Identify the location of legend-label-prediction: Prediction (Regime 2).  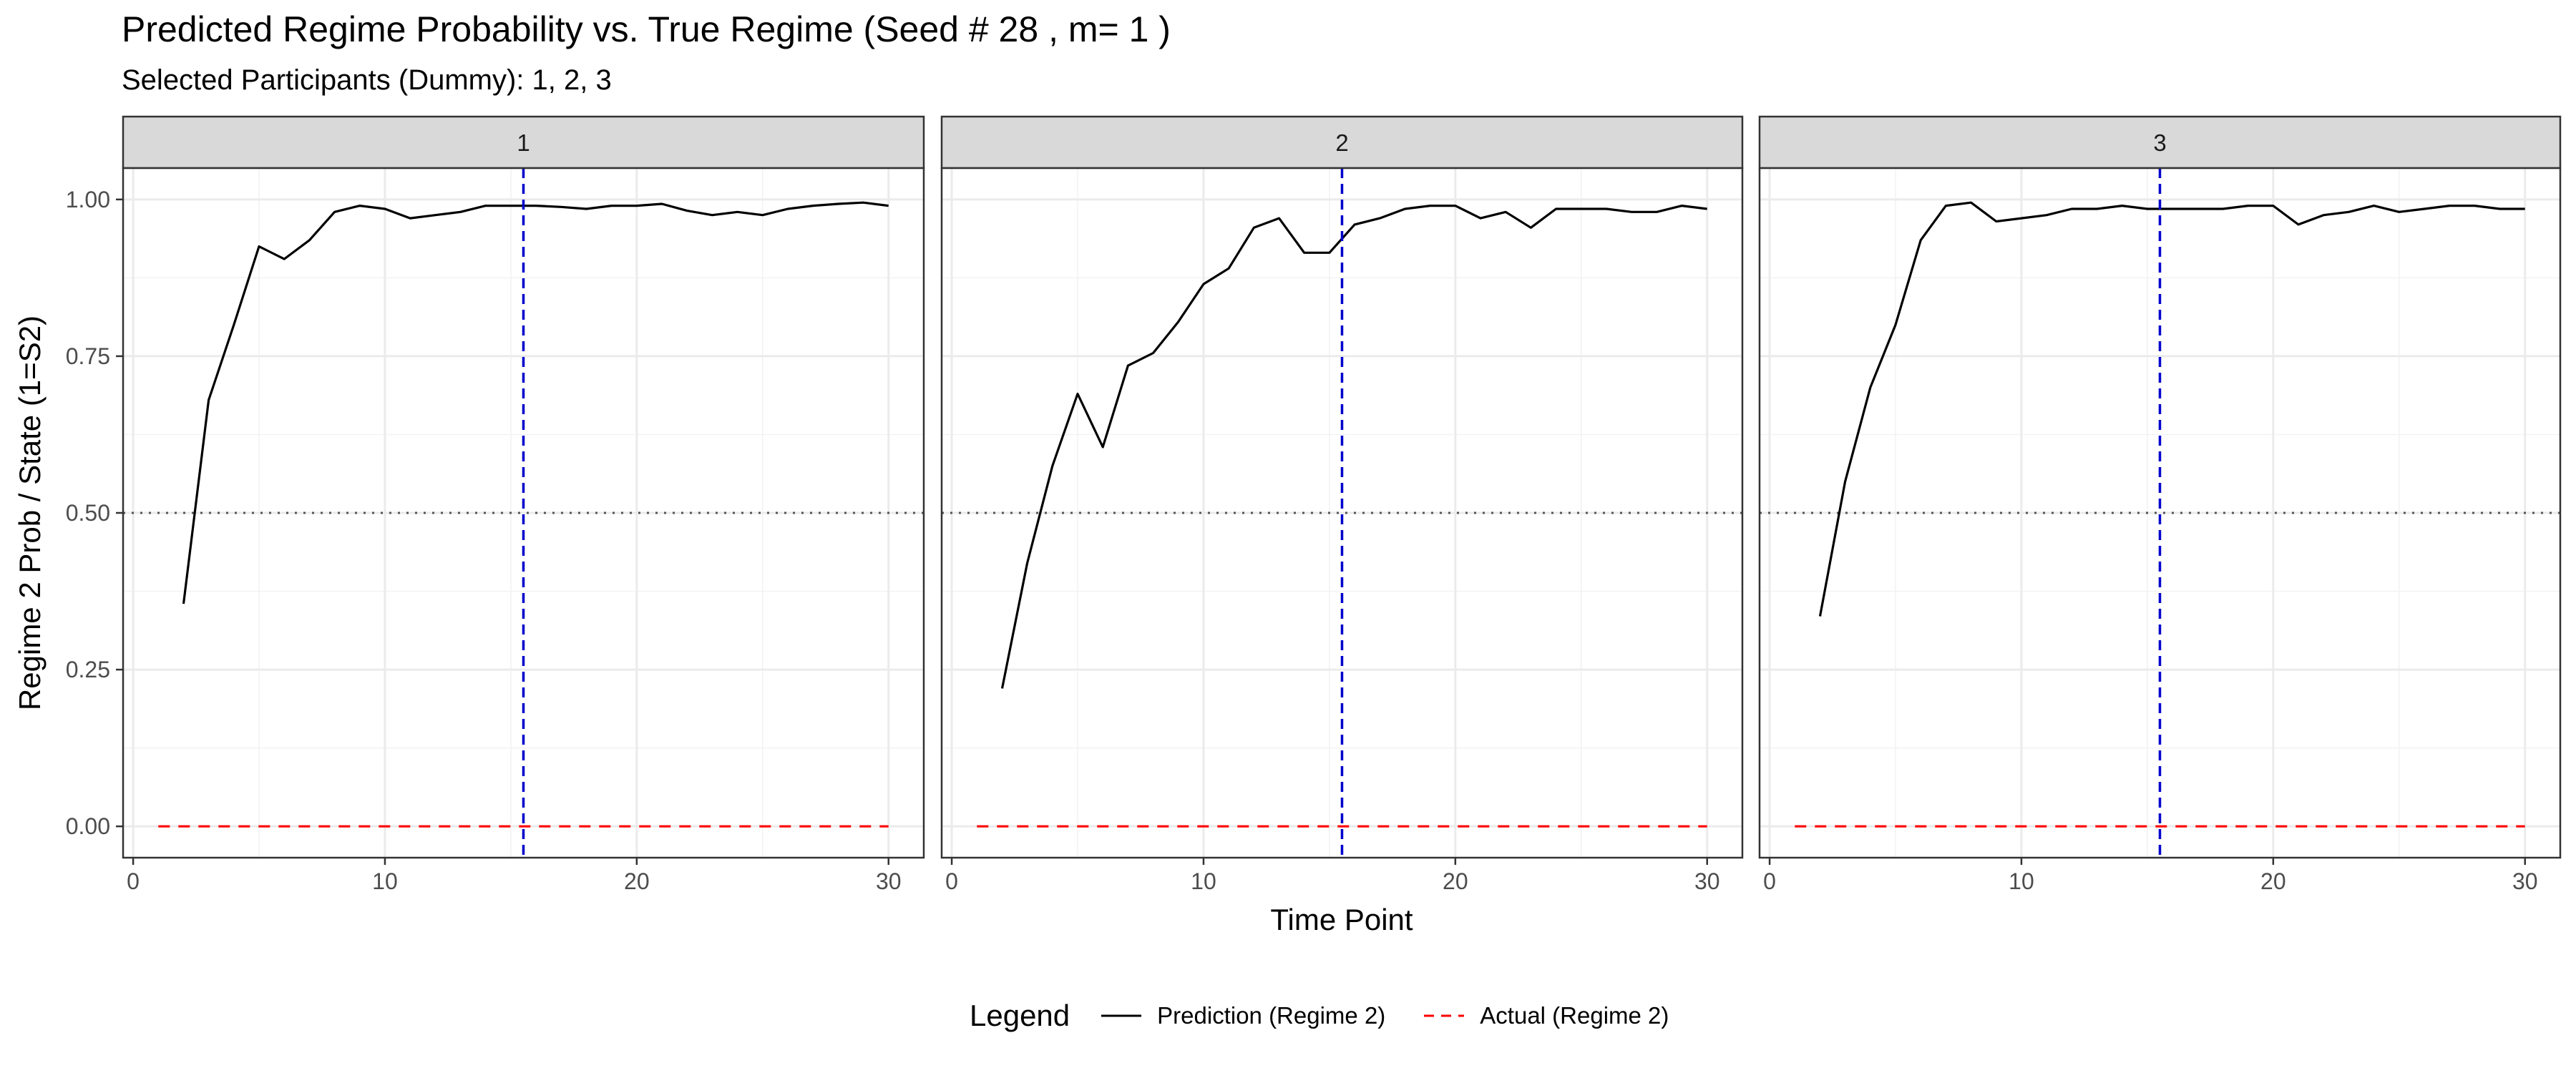
(1271, 1015).